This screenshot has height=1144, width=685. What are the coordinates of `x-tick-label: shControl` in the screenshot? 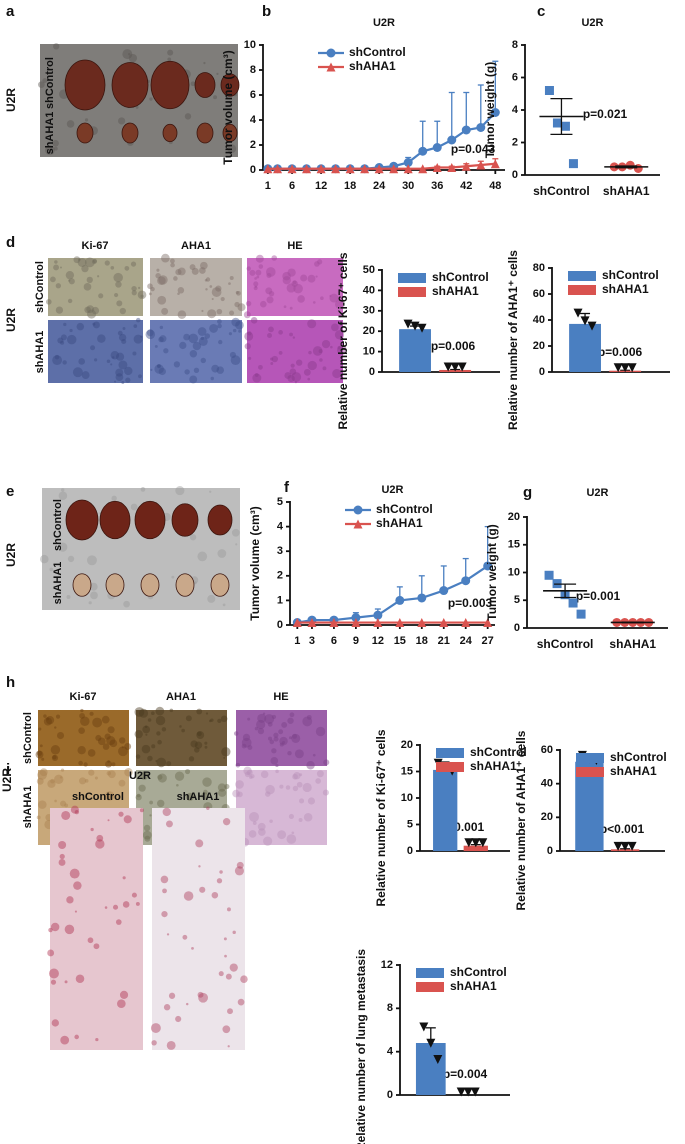 It's located at (565, 644).